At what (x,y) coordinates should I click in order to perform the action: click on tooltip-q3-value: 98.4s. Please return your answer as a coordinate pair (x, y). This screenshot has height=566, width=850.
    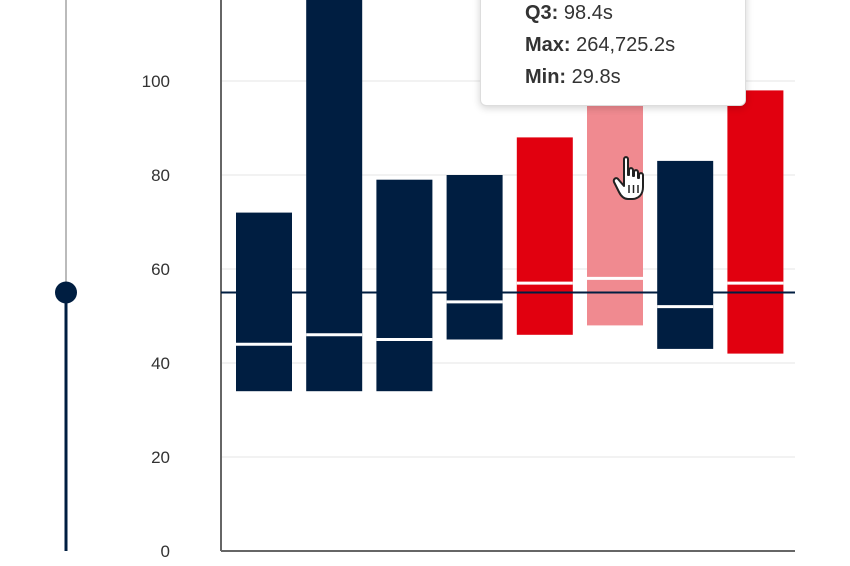
    Looking at the image, I should click on (585, 13).